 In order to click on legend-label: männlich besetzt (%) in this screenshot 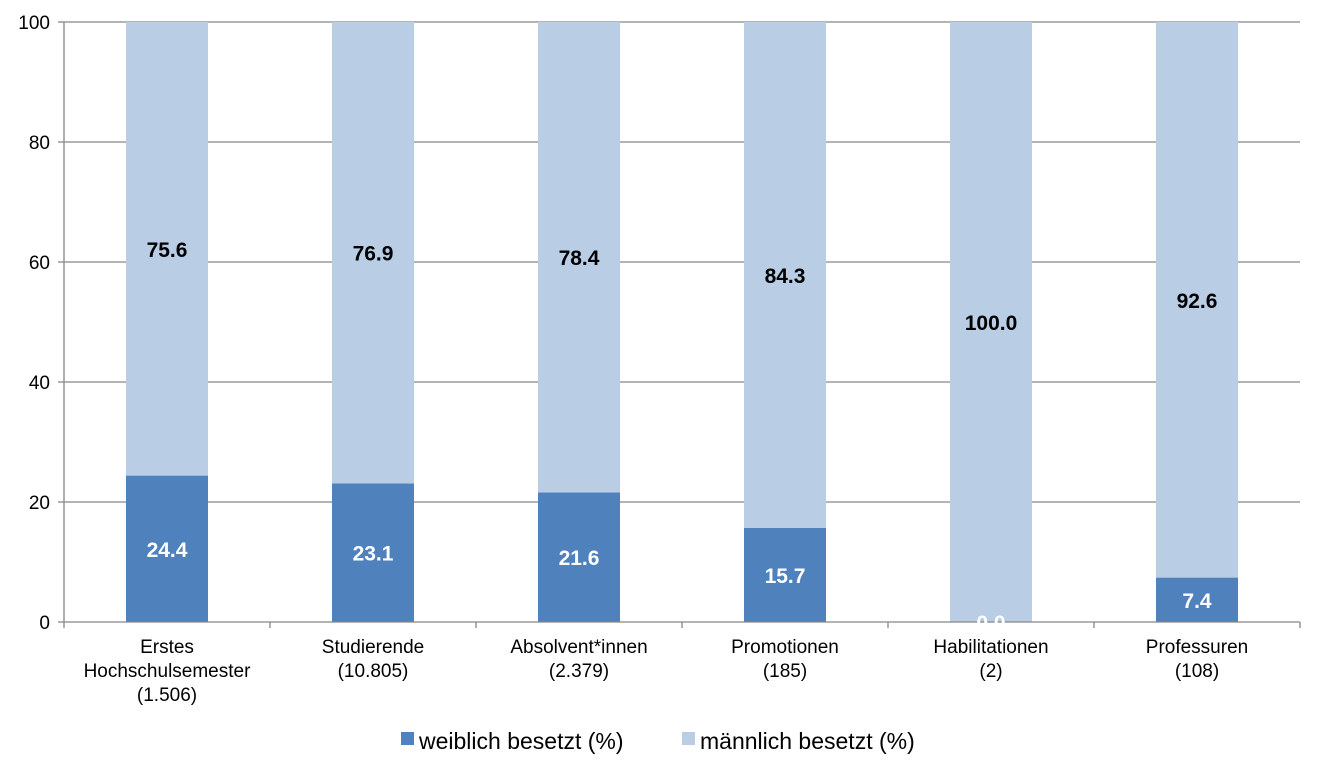, I will do `click(807, 741)`.